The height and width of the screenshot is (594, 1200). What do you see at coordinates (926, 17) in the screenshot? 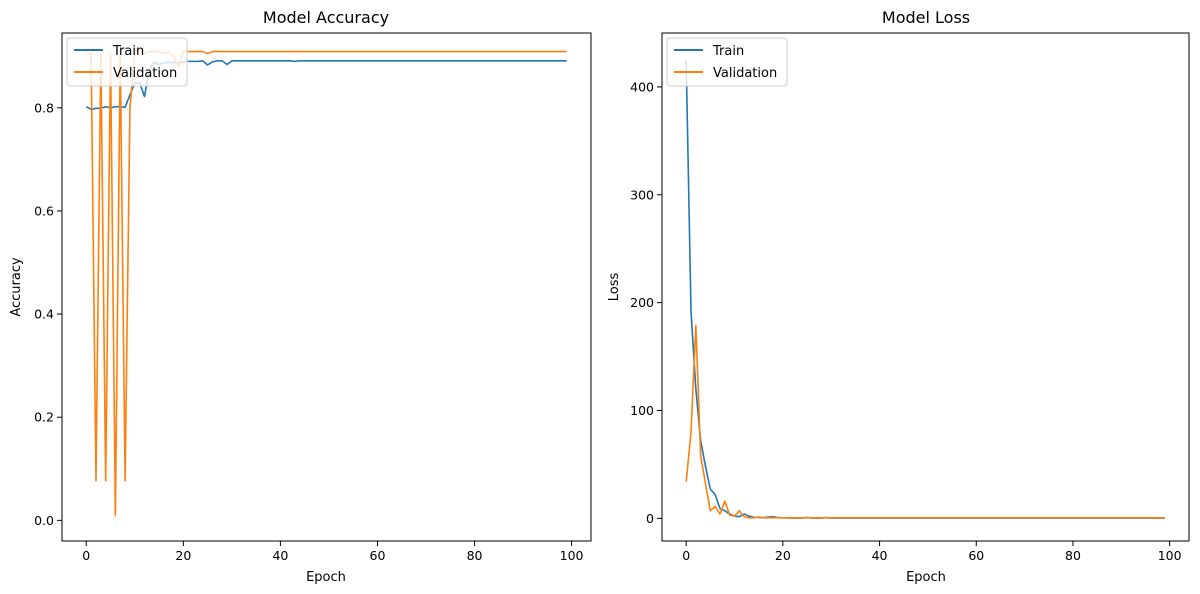
I see `loss-chart-title: Model Loss` at bounding box center [926, 17].